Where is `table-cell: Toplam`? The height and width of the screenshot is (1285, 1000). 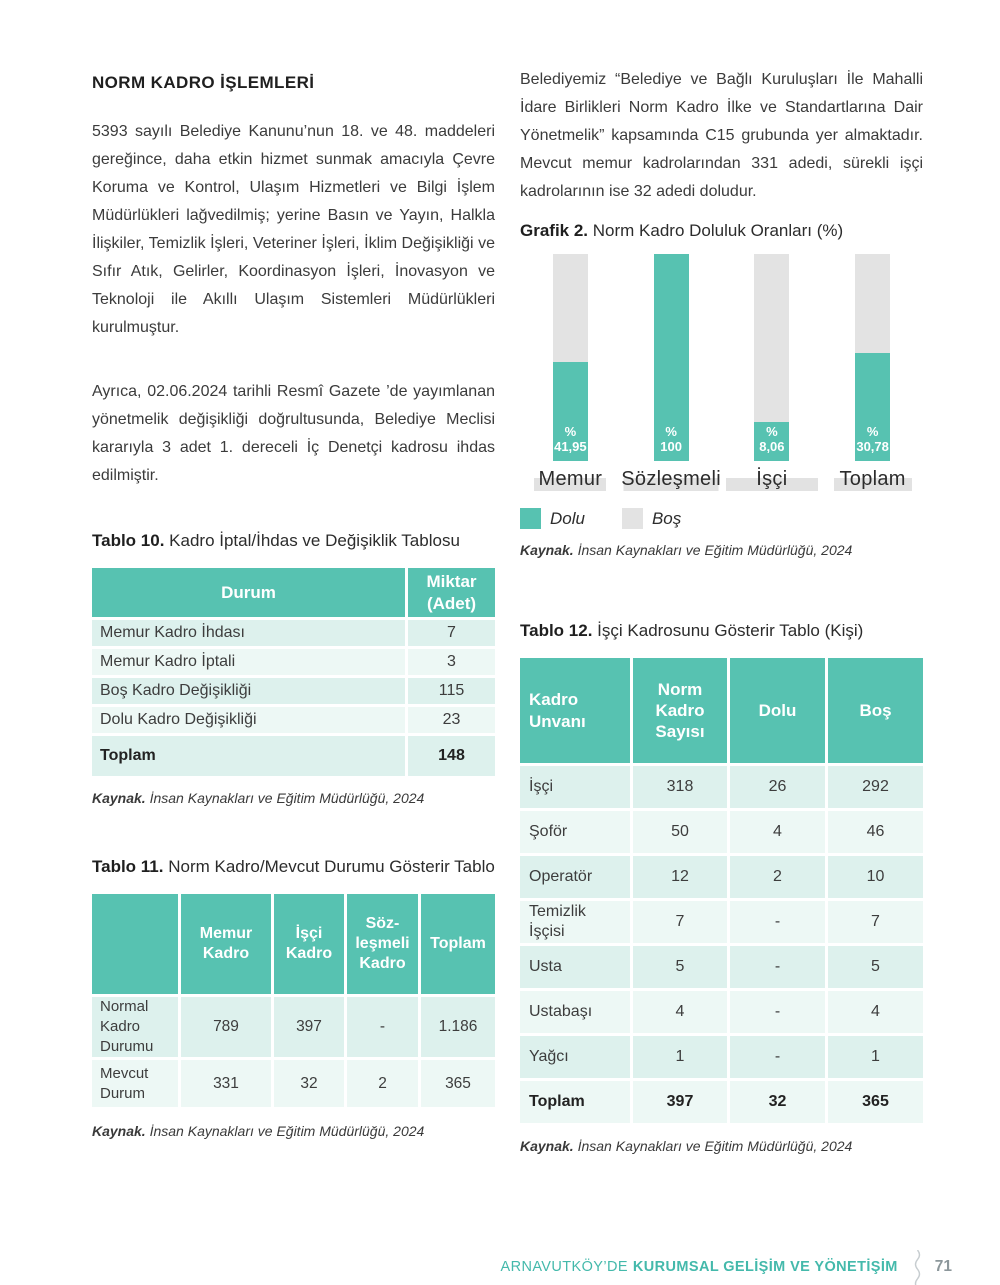 table-cell: Toplam is located at coordinates (575, 1102).